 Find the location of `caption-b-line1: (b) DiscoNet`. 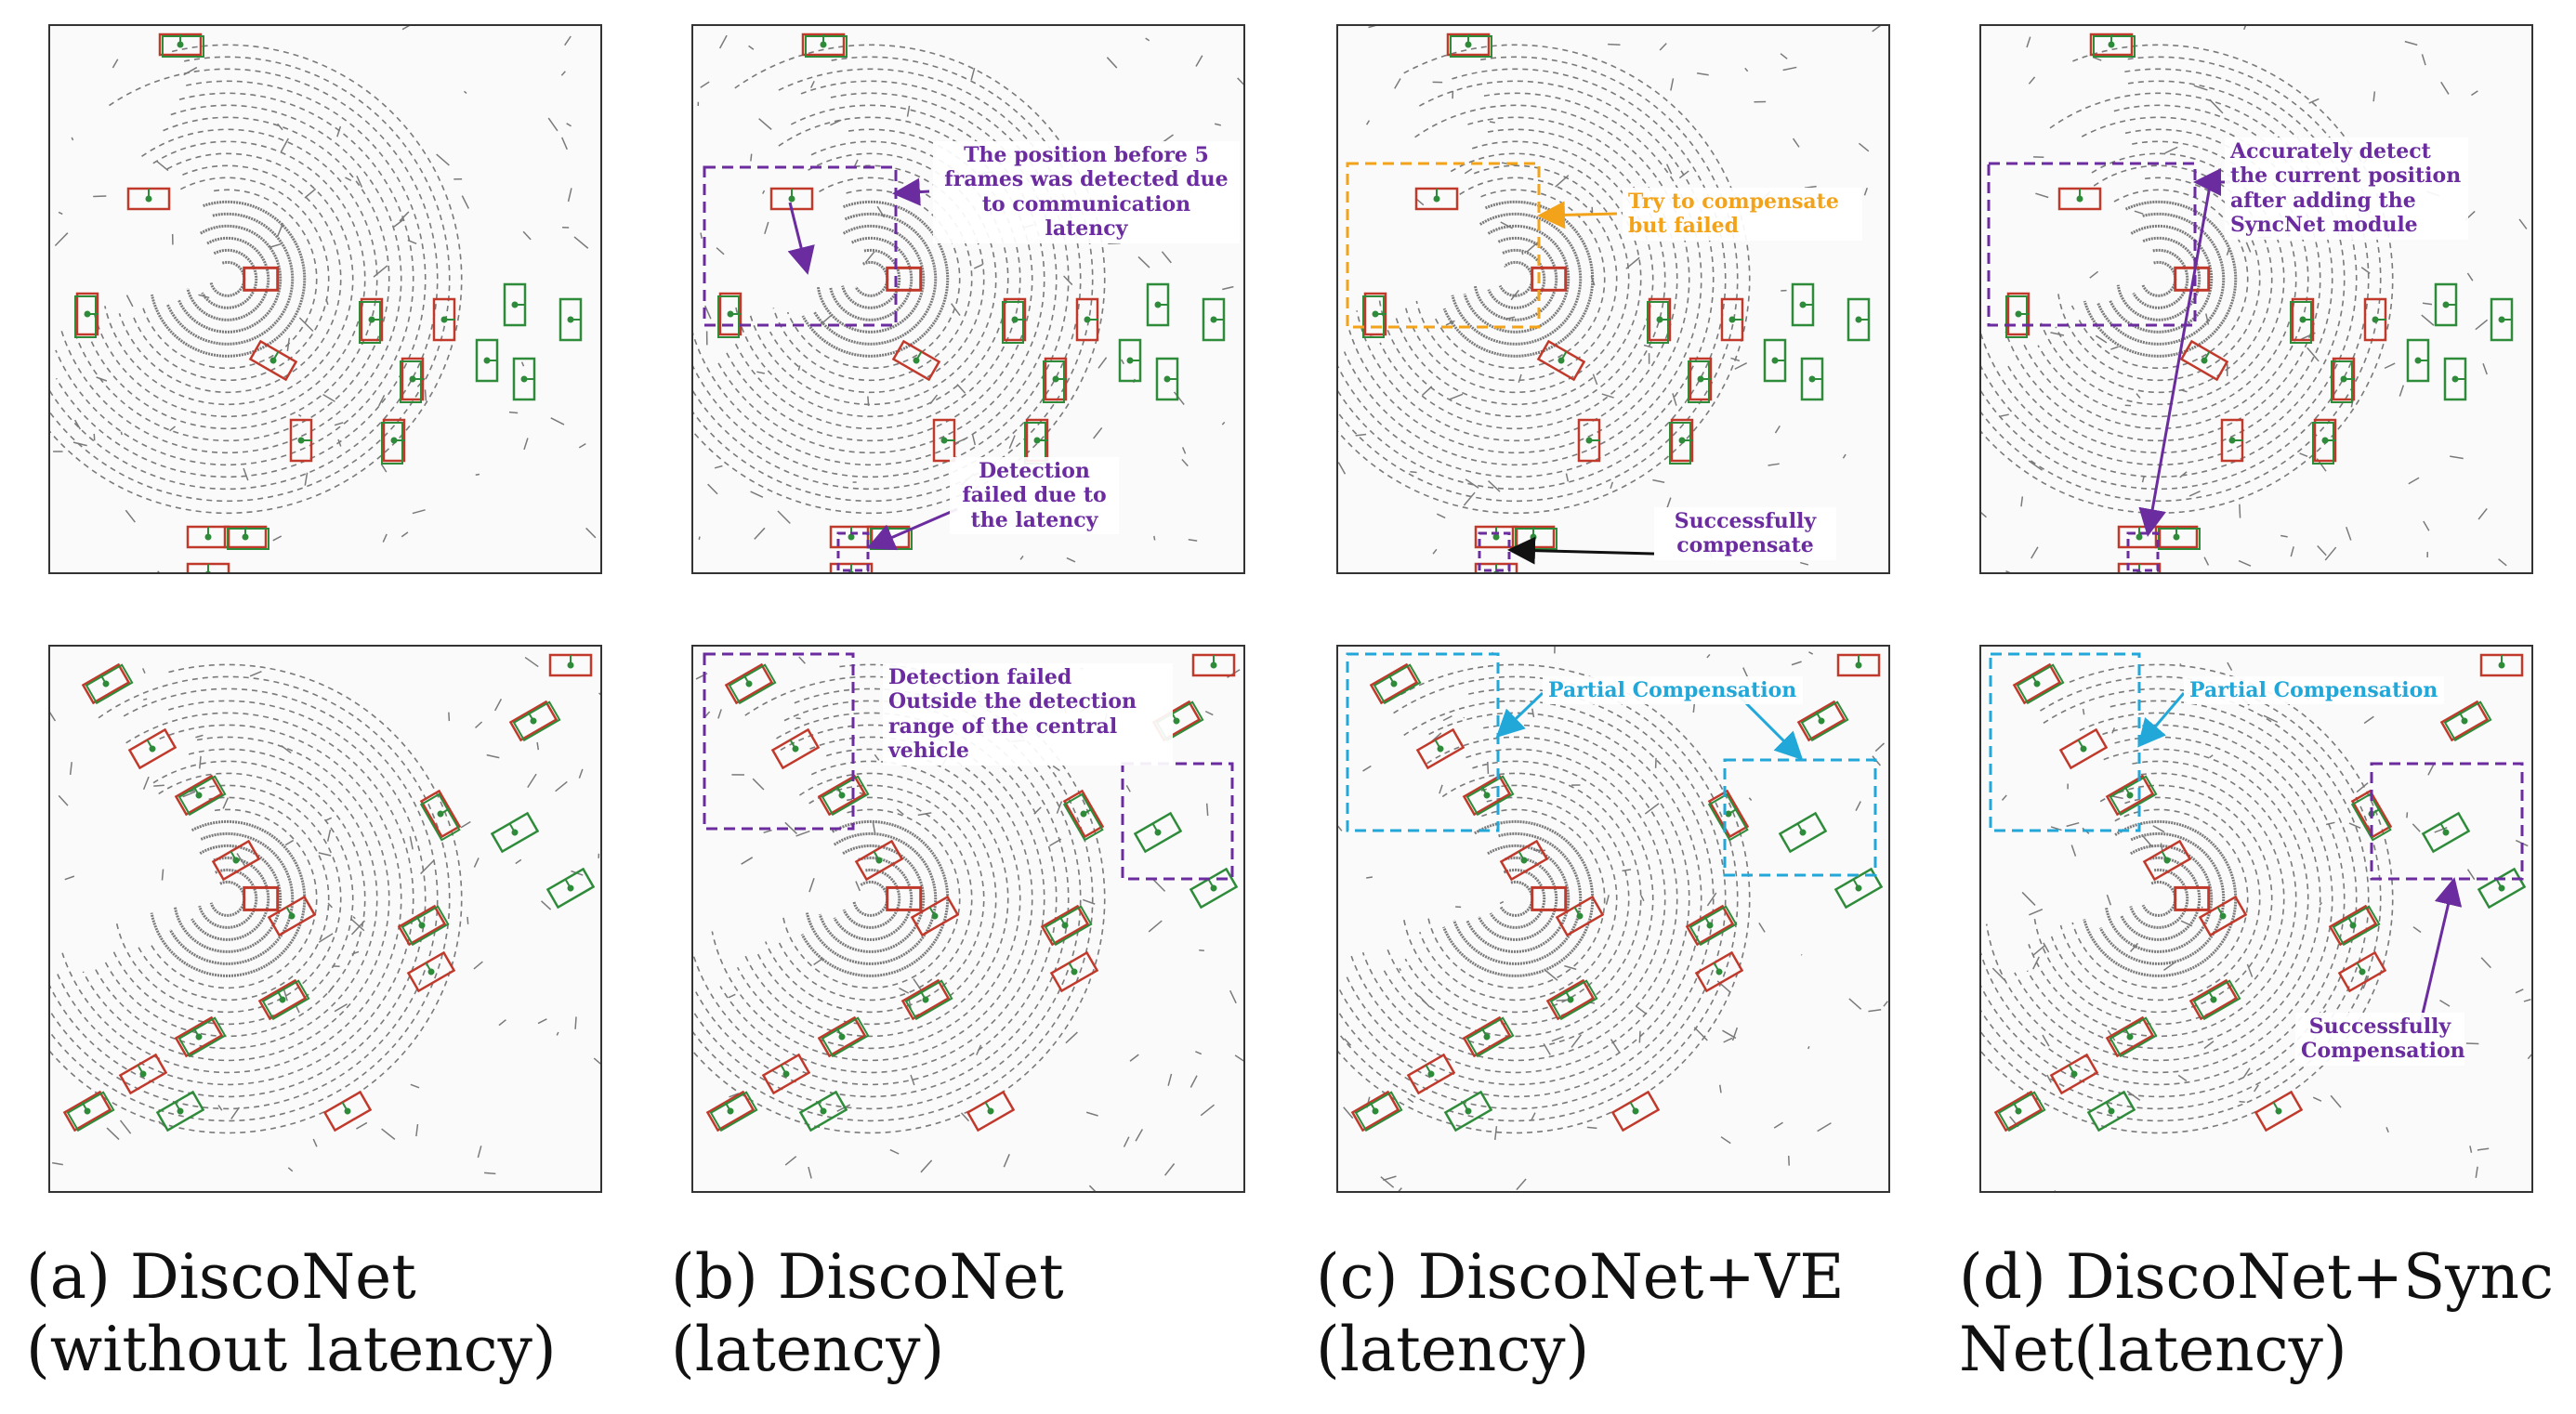

caption-b-line1: (b) DiscoNet is located at coordinates (867, 1277).